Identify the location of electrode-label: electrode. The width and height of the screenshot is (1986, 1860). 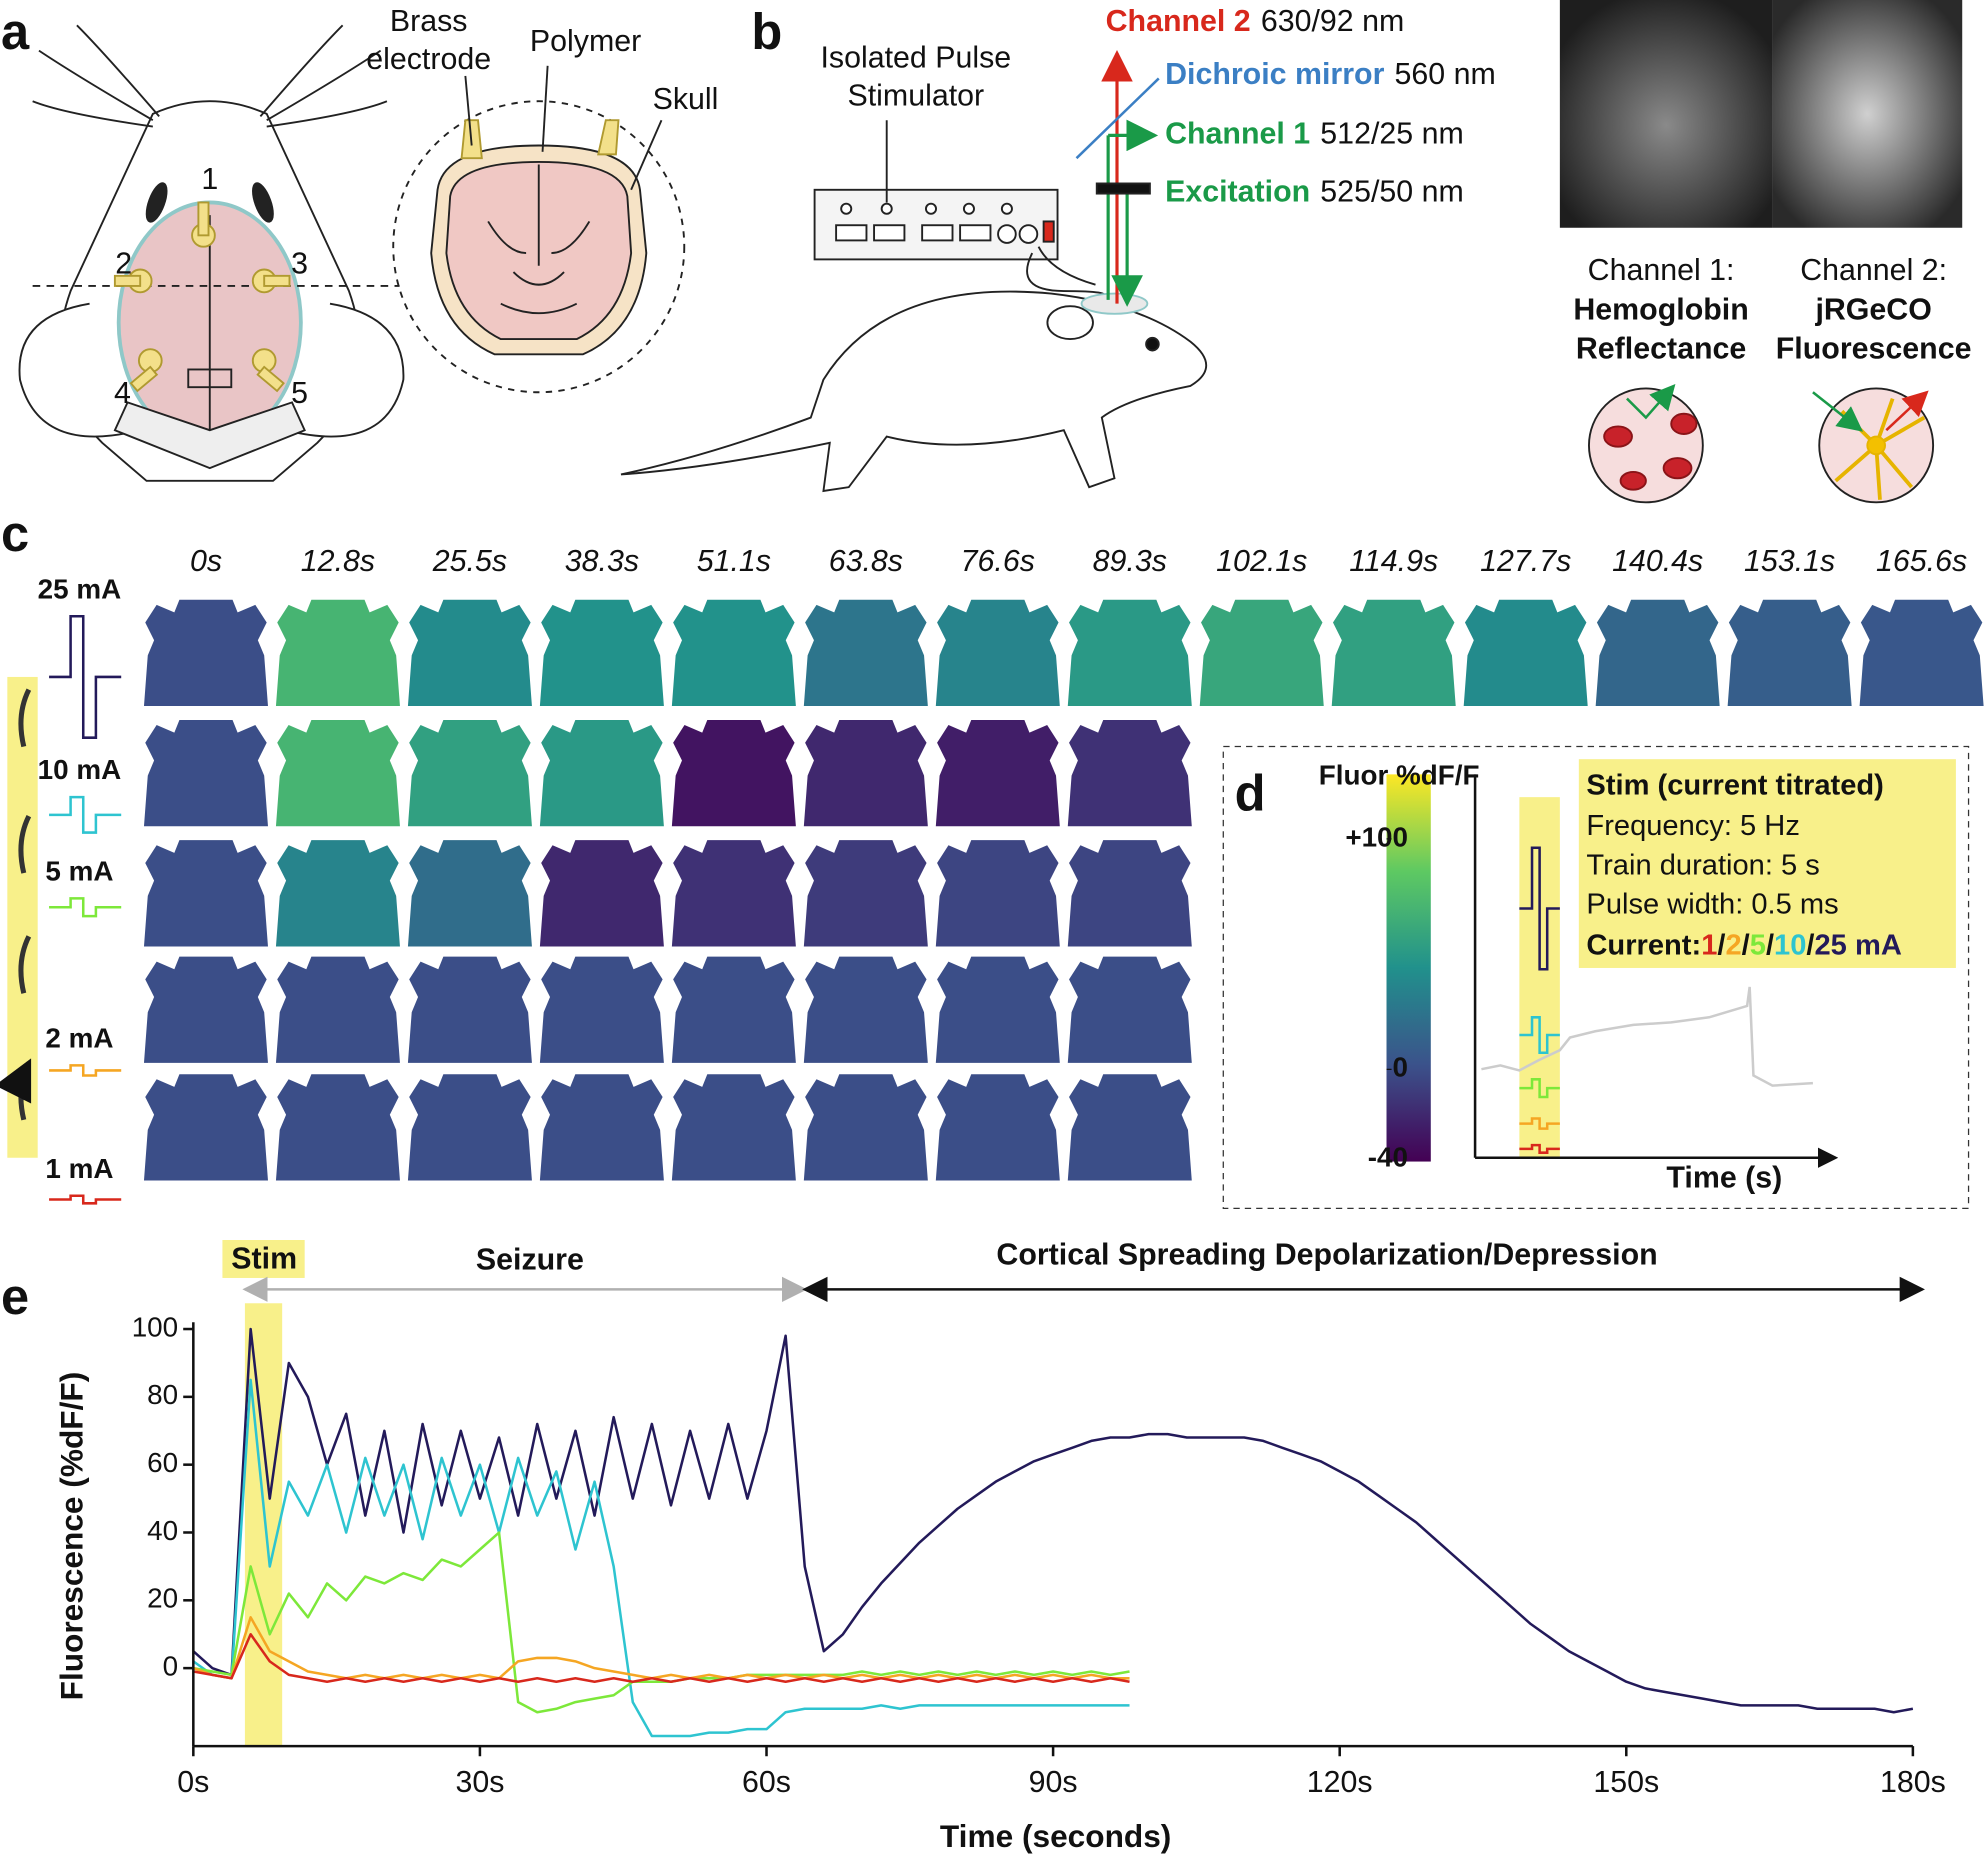
(428, 59).